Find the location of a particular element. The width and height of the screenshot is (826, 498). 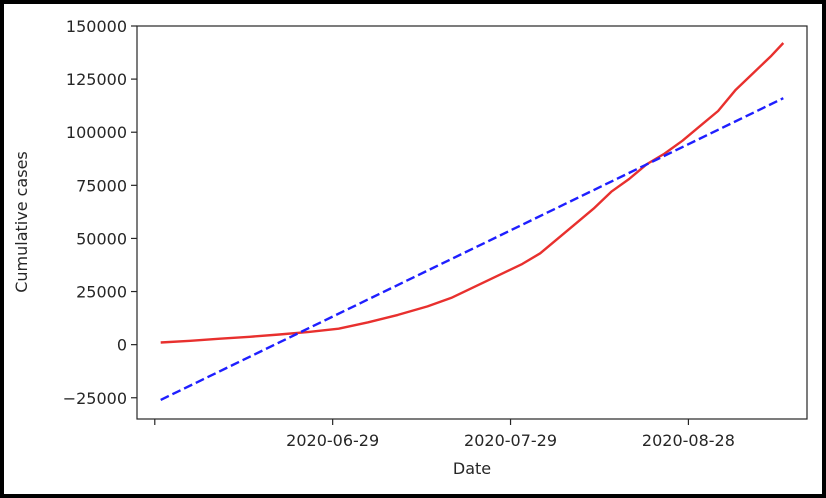

x-tick-label: 2020-06-29 is located at coordinates (332, 440).